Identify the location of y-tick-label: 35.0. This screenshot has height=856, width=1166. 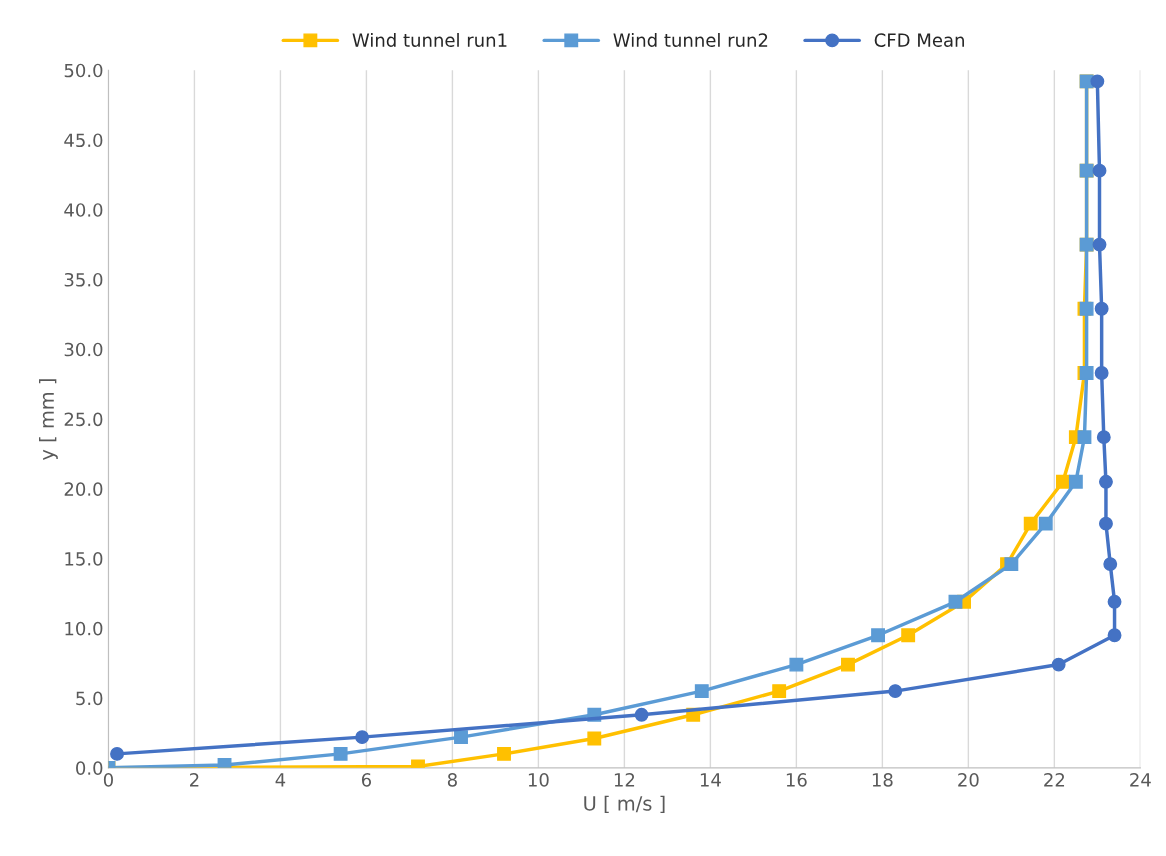
(83, 279).